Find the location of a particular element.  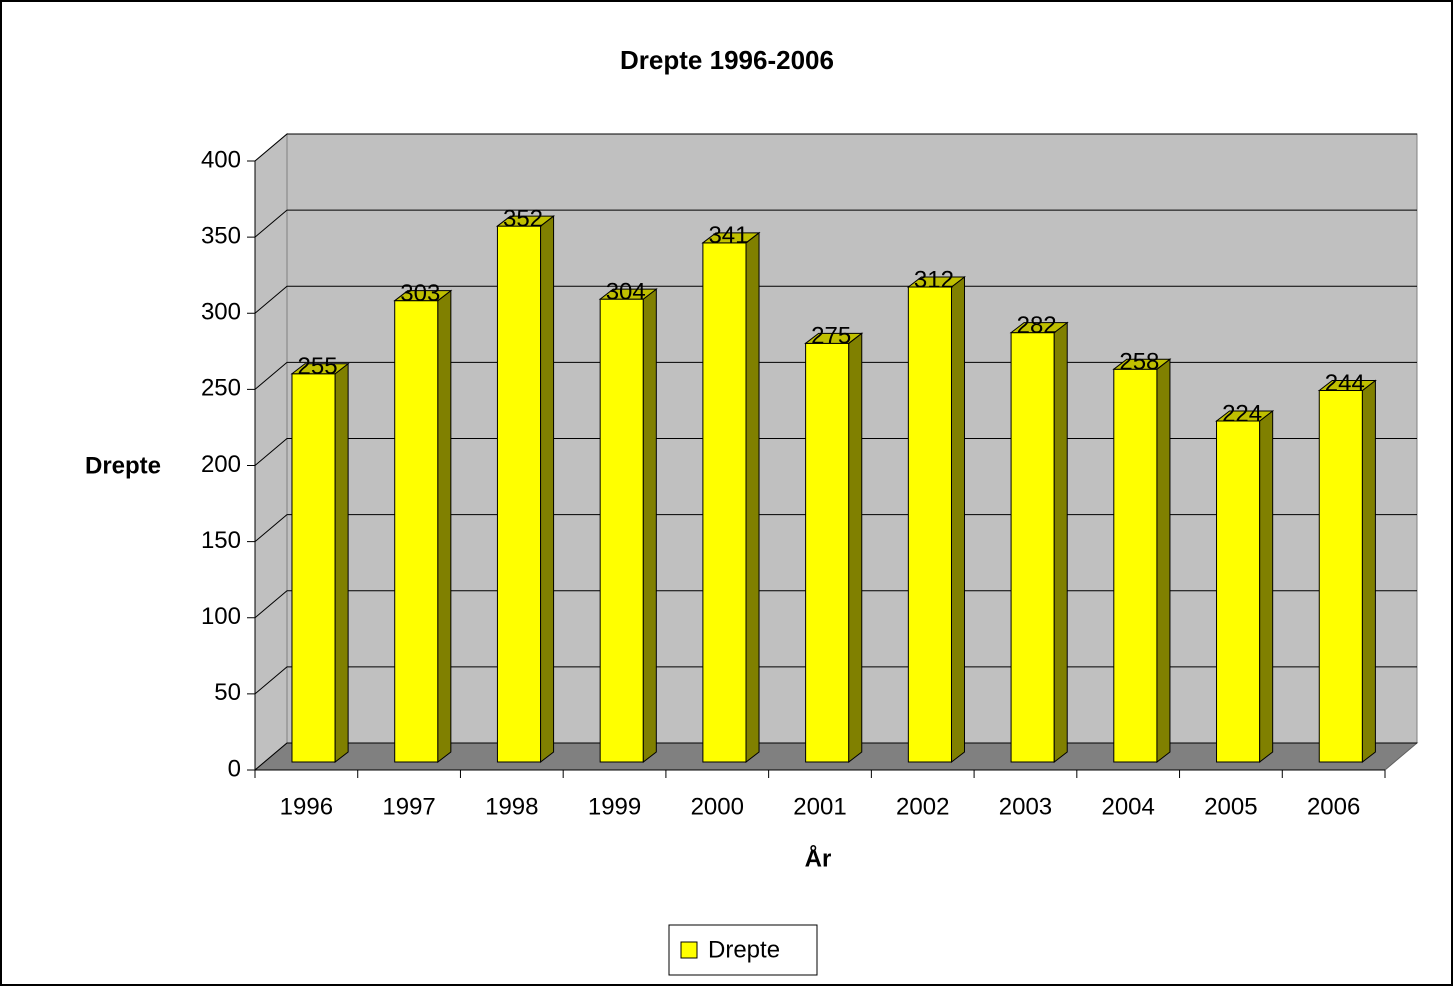

x-tick-label: 2001 is located at coordinates (819, 806).